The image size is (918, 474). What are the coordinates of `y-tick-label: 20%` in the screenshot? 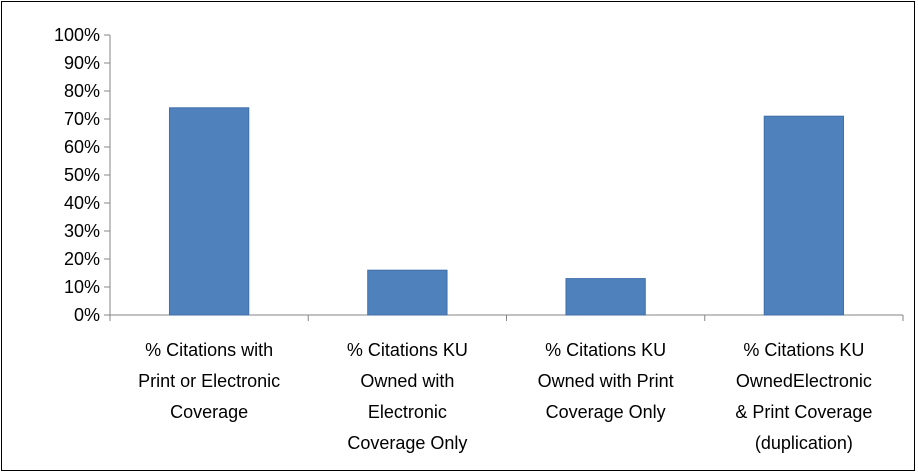 It's located at (82, 259).